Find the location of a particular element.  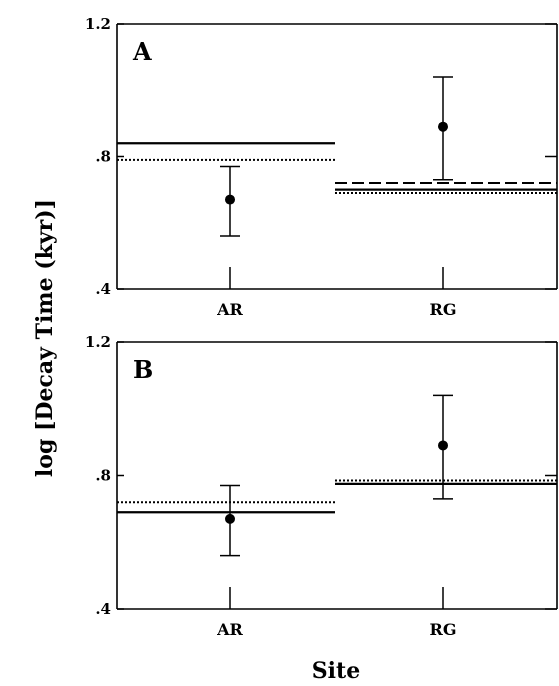

x-axis-title: Site is located at coordinates (336, 671).